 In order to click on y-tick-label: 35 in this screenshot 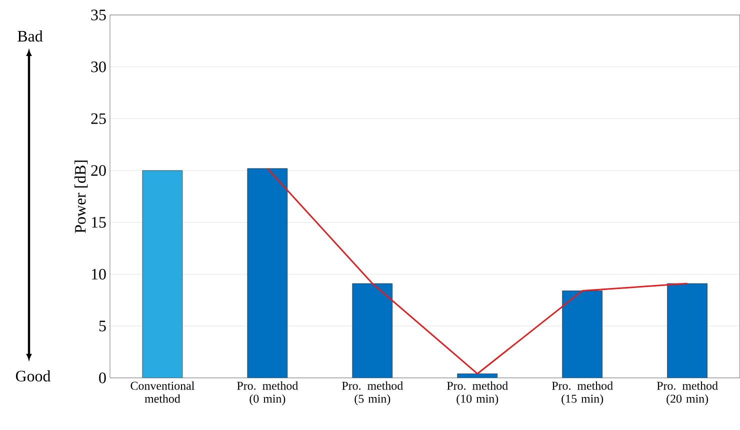, I will do `click(98, 15)`.